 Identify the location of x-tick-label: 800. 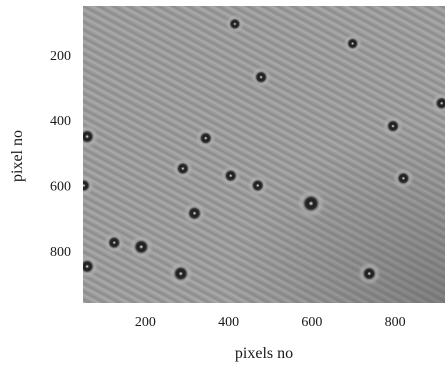
(395, 322).